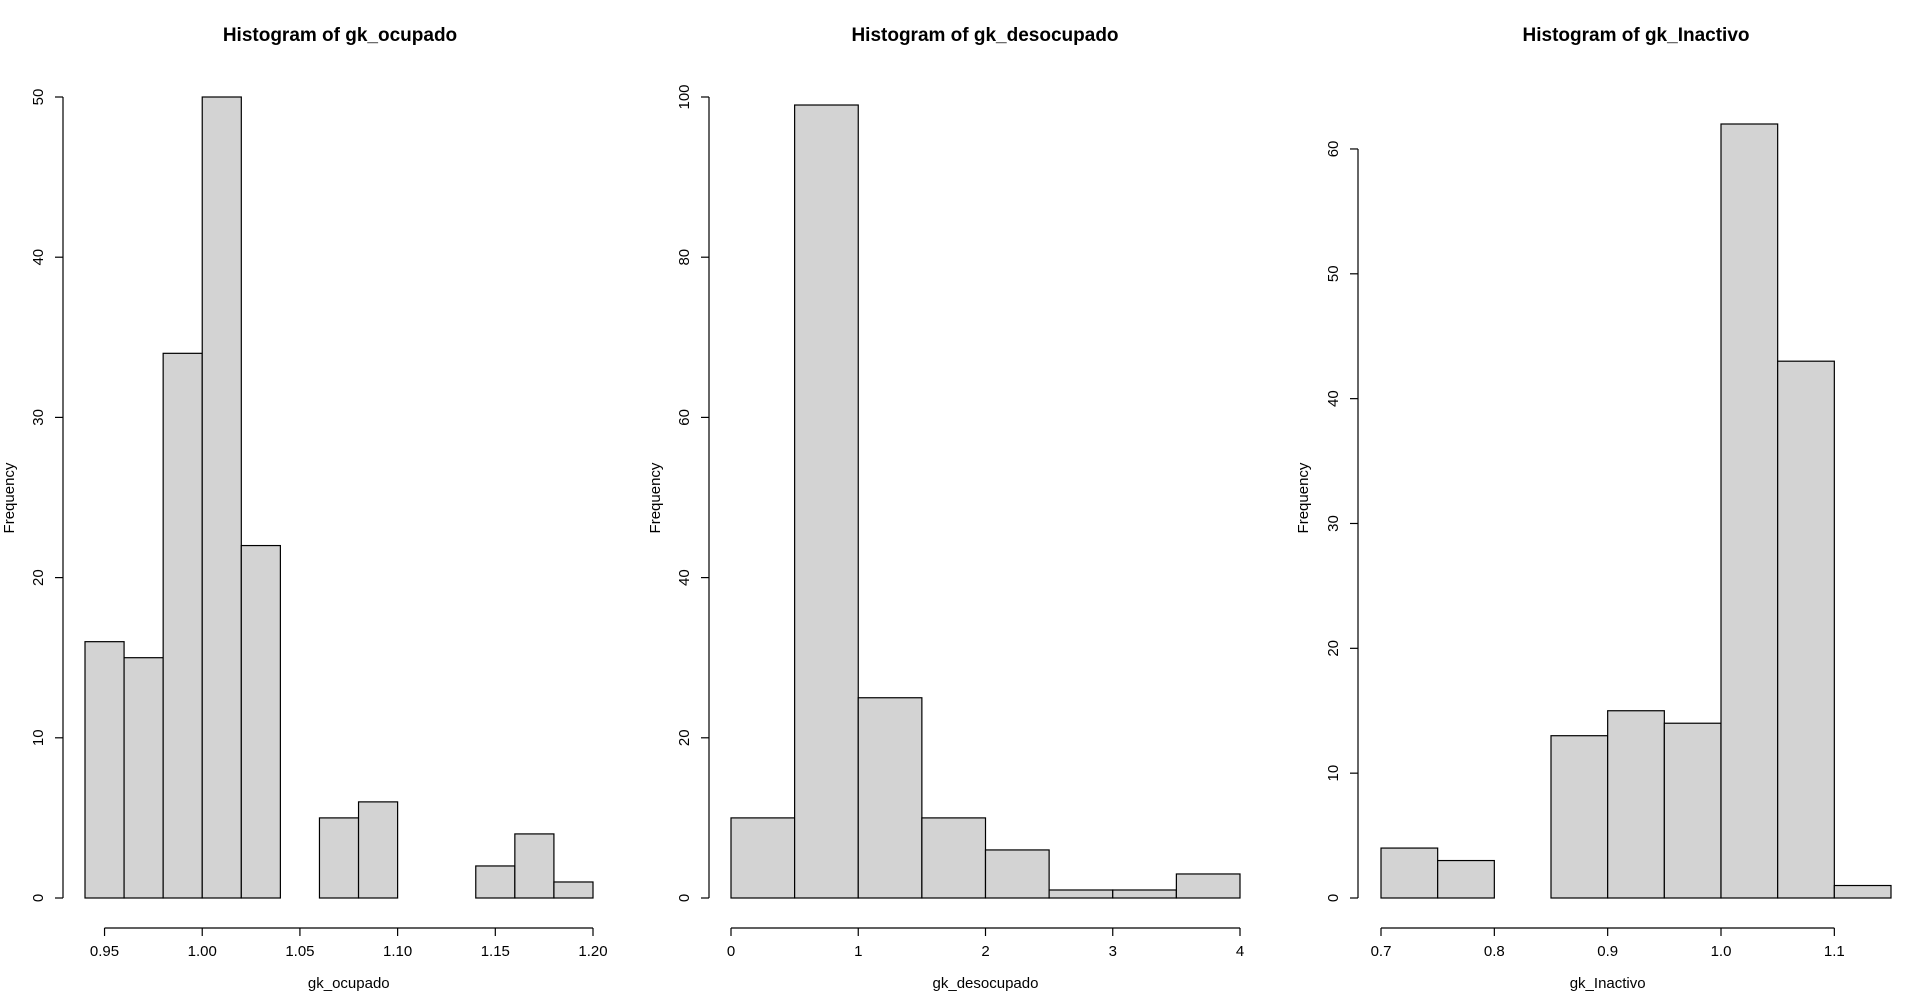 The width and height of the screenshot is (1920, 1001). Describe the element at coordinates (684, 96) in the screenshot. I see `y-tick-label: 100` at that location.